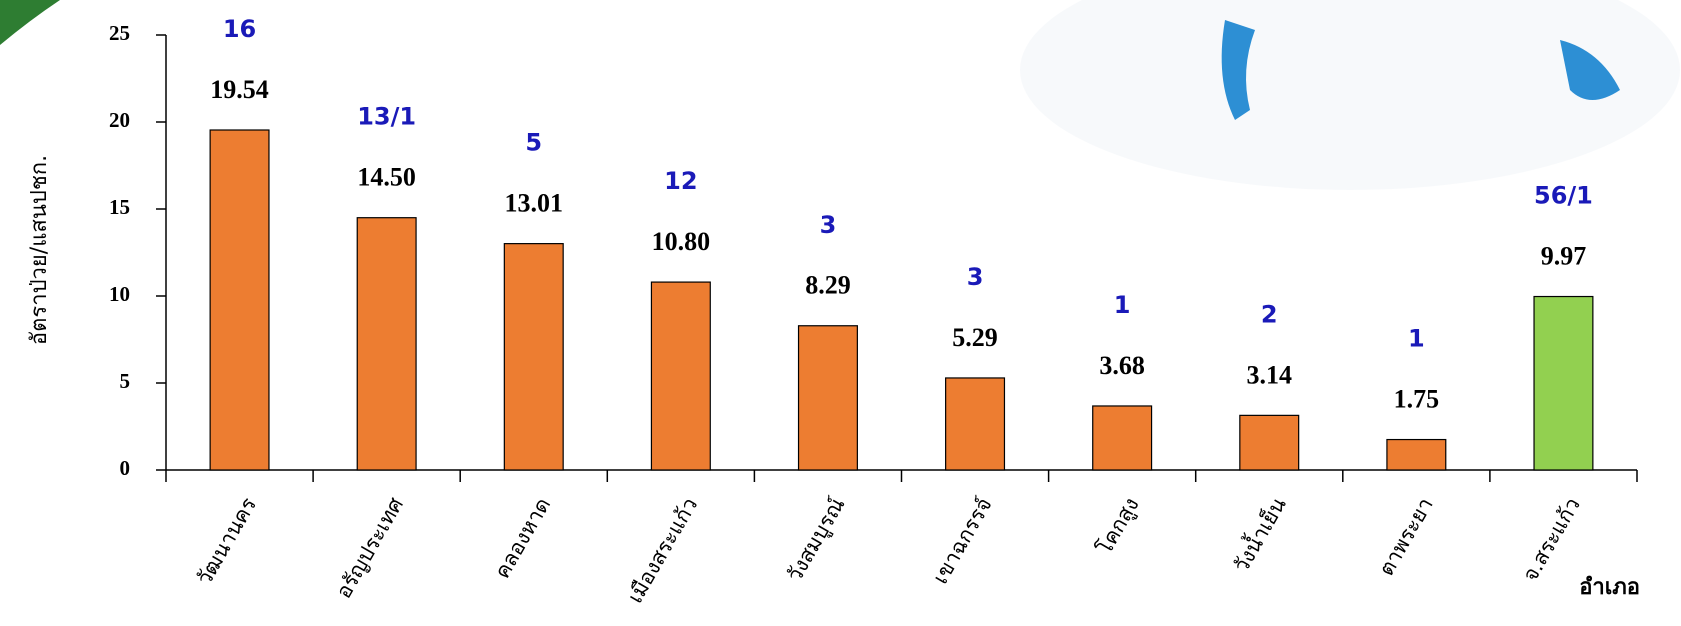 This screenshot has width=1681, height=626. What do you see at coordinates (239, 29) in the screenshot?
I see `annotation: 16` at bounding box center [239, 29].